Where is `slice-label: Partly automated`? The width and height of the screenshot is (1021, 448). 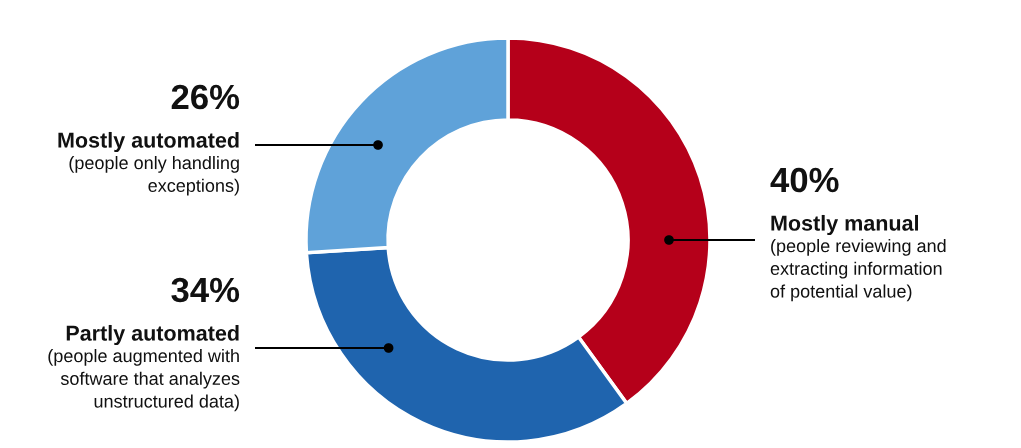
slice-label: Partly automated is located at coordinates (152, 335).